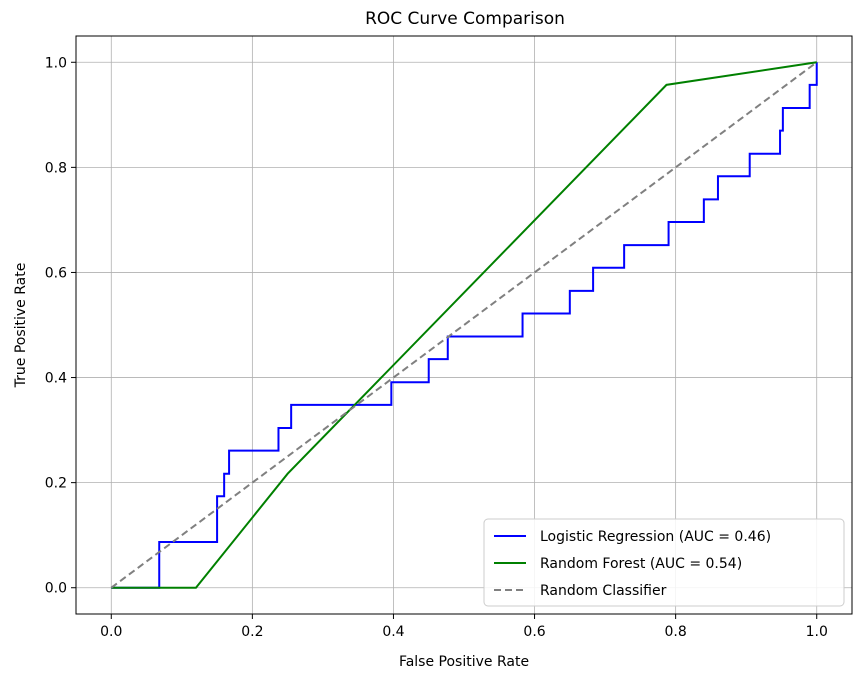 This screenshot has width=862, height=677. What do you see at coordinates (641, 564) in the screenshot?
I see `legend-label: Random Forest (AUC = 0.54)` at bounding box center [641, 564].